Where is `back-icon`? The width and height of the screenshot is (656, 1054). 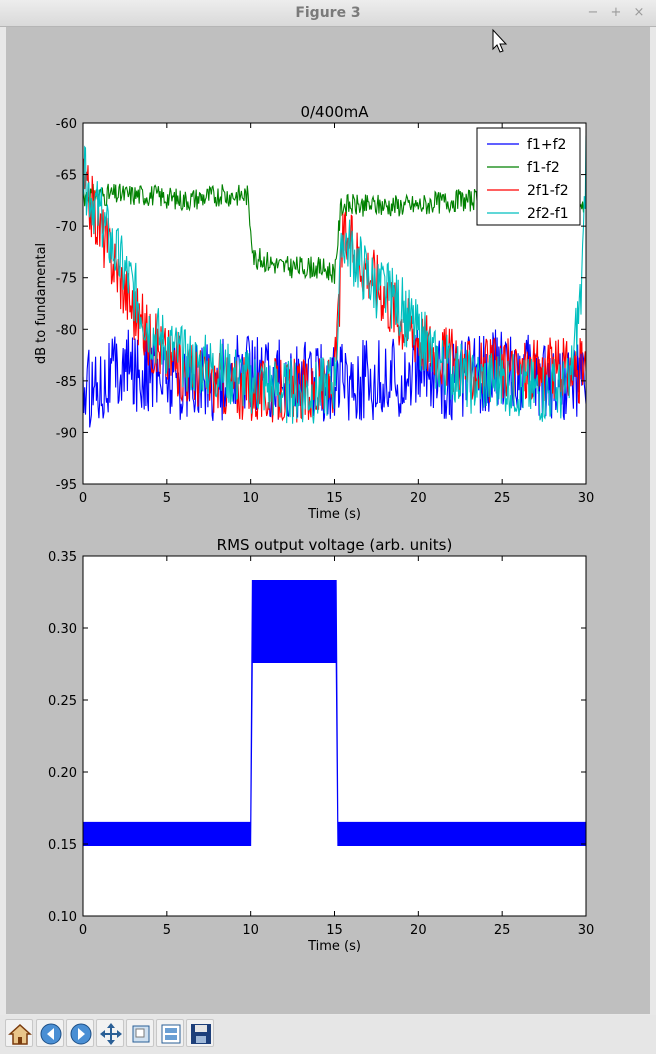 back-icon is located at coordinates (51, 1034).